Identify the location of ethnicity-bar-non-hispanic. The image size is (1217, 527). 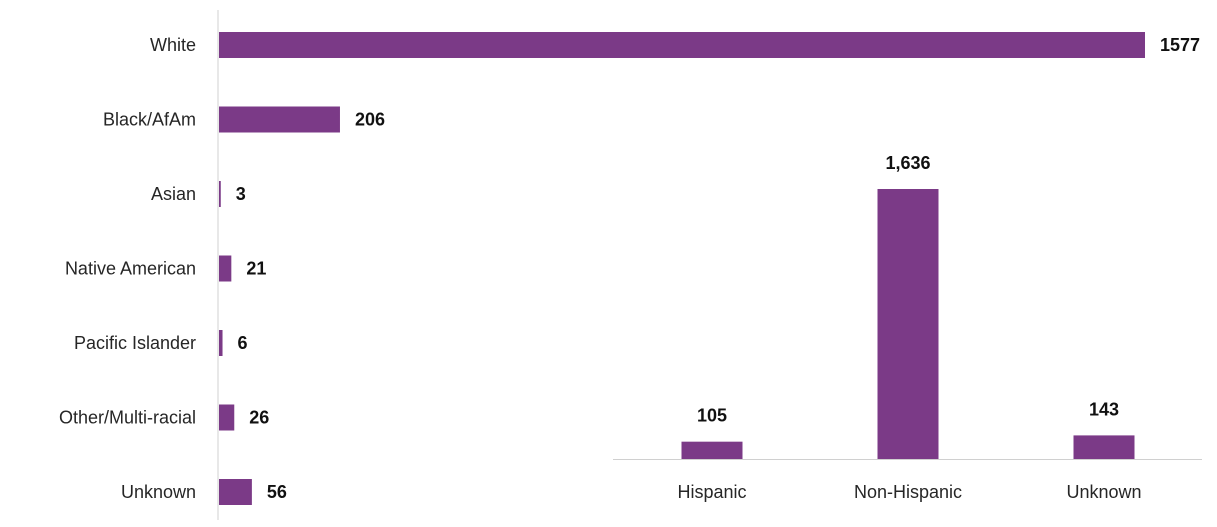
(908, 324).